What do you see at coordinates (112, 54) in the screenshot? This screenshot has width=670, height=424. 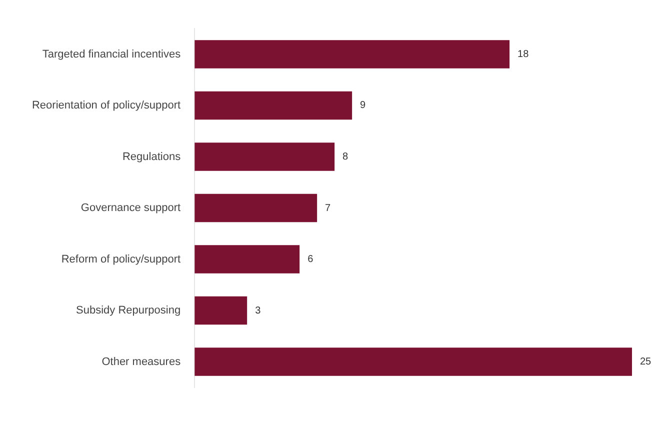 I see `y-tick-label: Targeted financial incentives` at bounding box center [112, 54].